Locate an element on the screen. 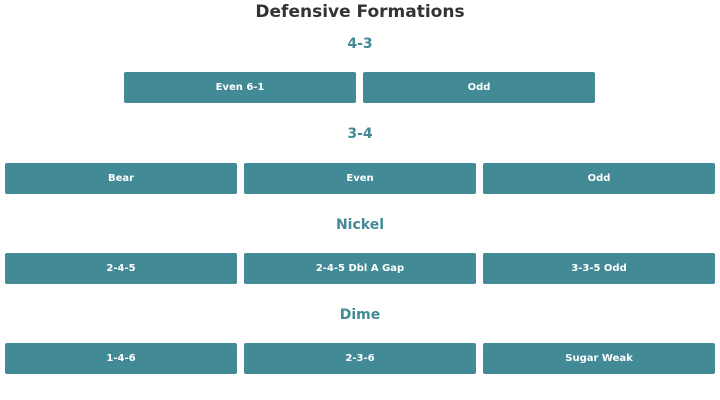  button-row-nickel: 2-4-5 2-4-5 Dbl A Gap 3-3-5 Odd is located at coordinates (360, 268).